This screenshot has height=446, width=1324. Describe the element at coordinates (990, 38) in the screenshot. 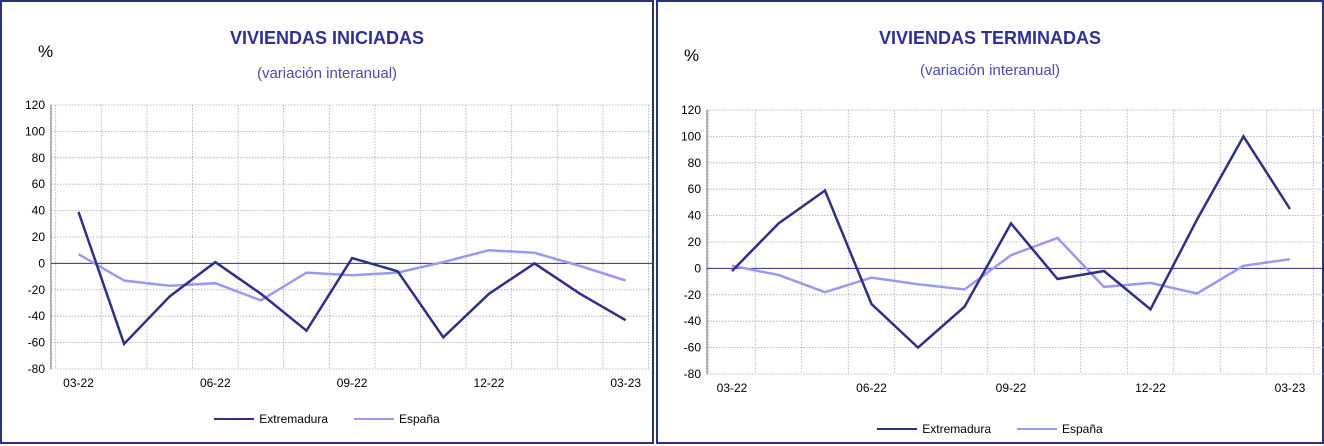

I see `chart-title: VIVIENDAS TERMINADAS` at that location.